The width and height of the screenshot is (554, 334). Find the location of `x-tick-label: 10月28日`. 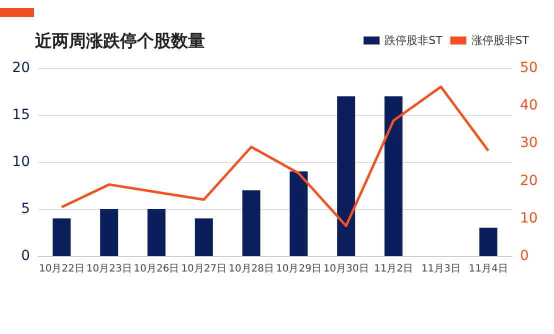

x-tick-label: 10月28日 is located at coordinates (251, 269).